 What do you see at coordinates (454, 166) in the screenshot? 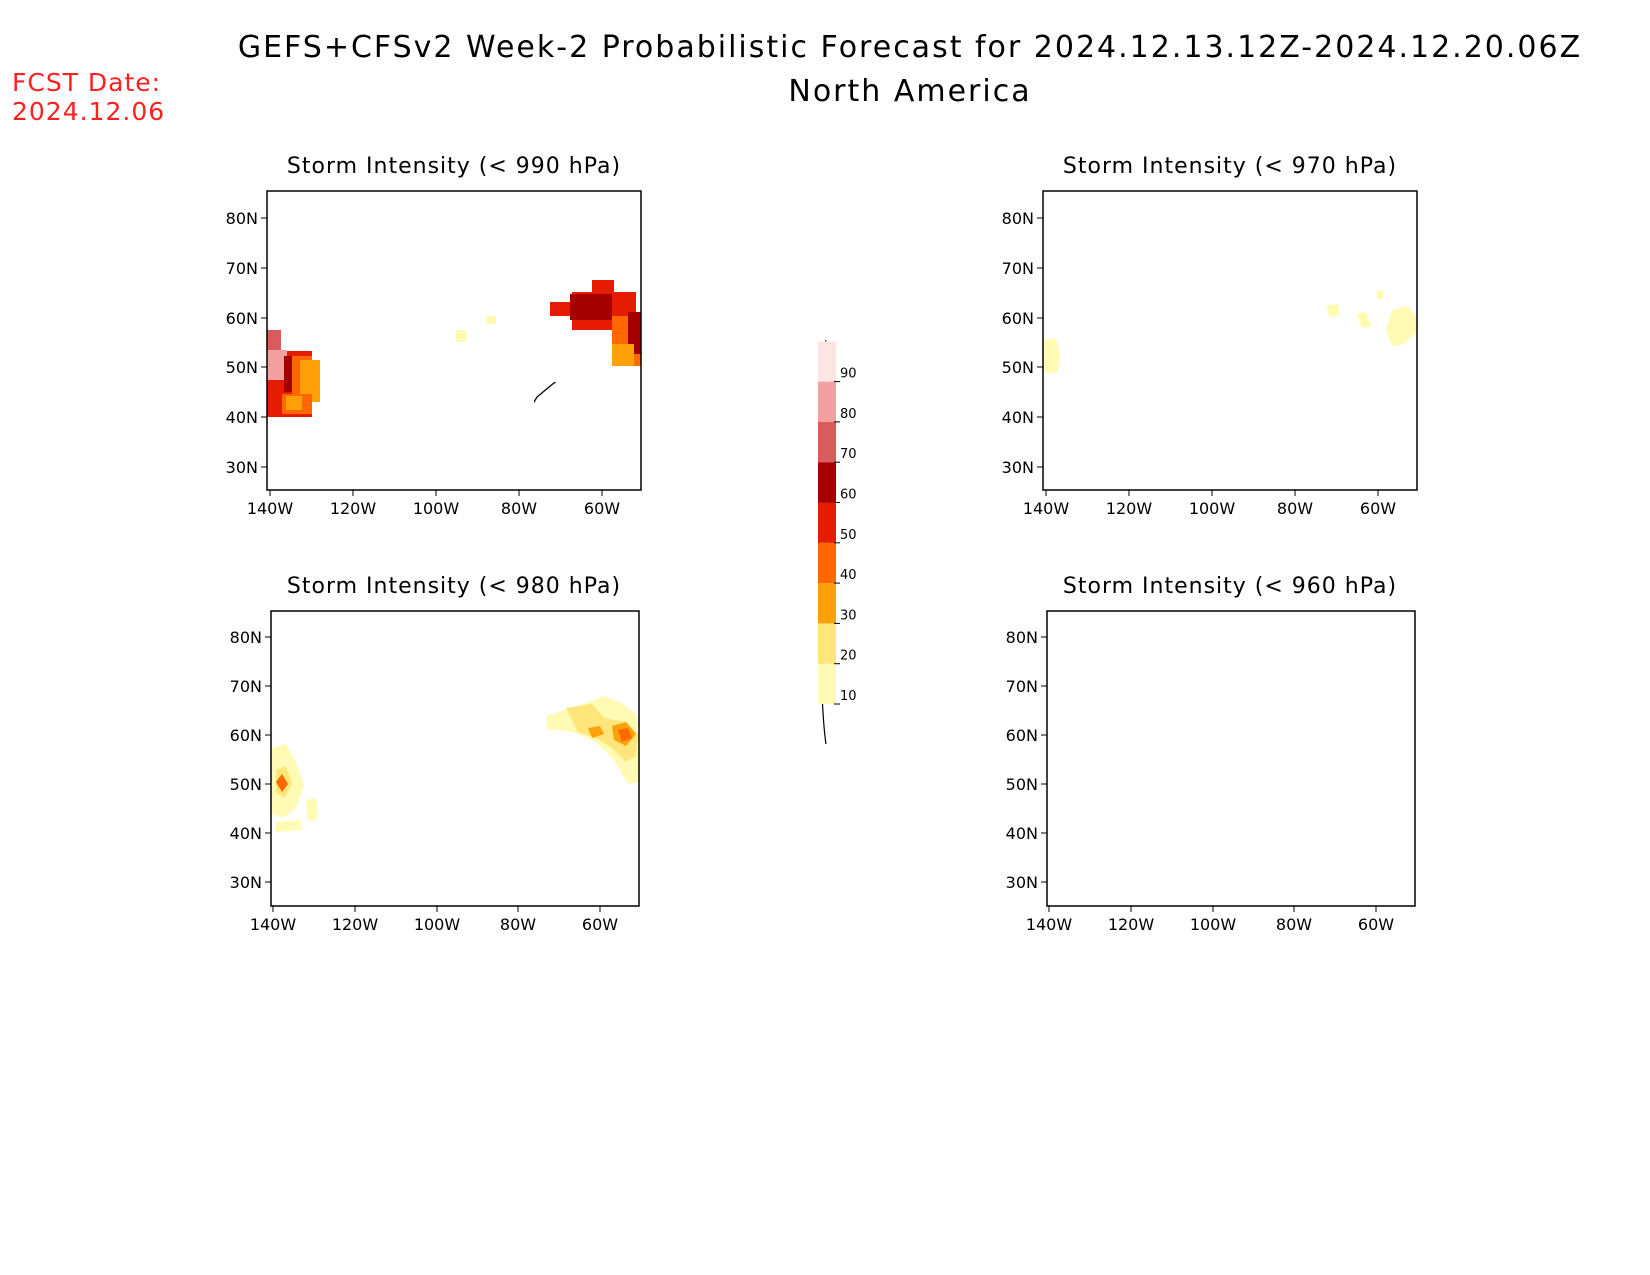
I see `panel-title: Storm Intensity (< 990 hPa)` at bounding box center [454, 166].